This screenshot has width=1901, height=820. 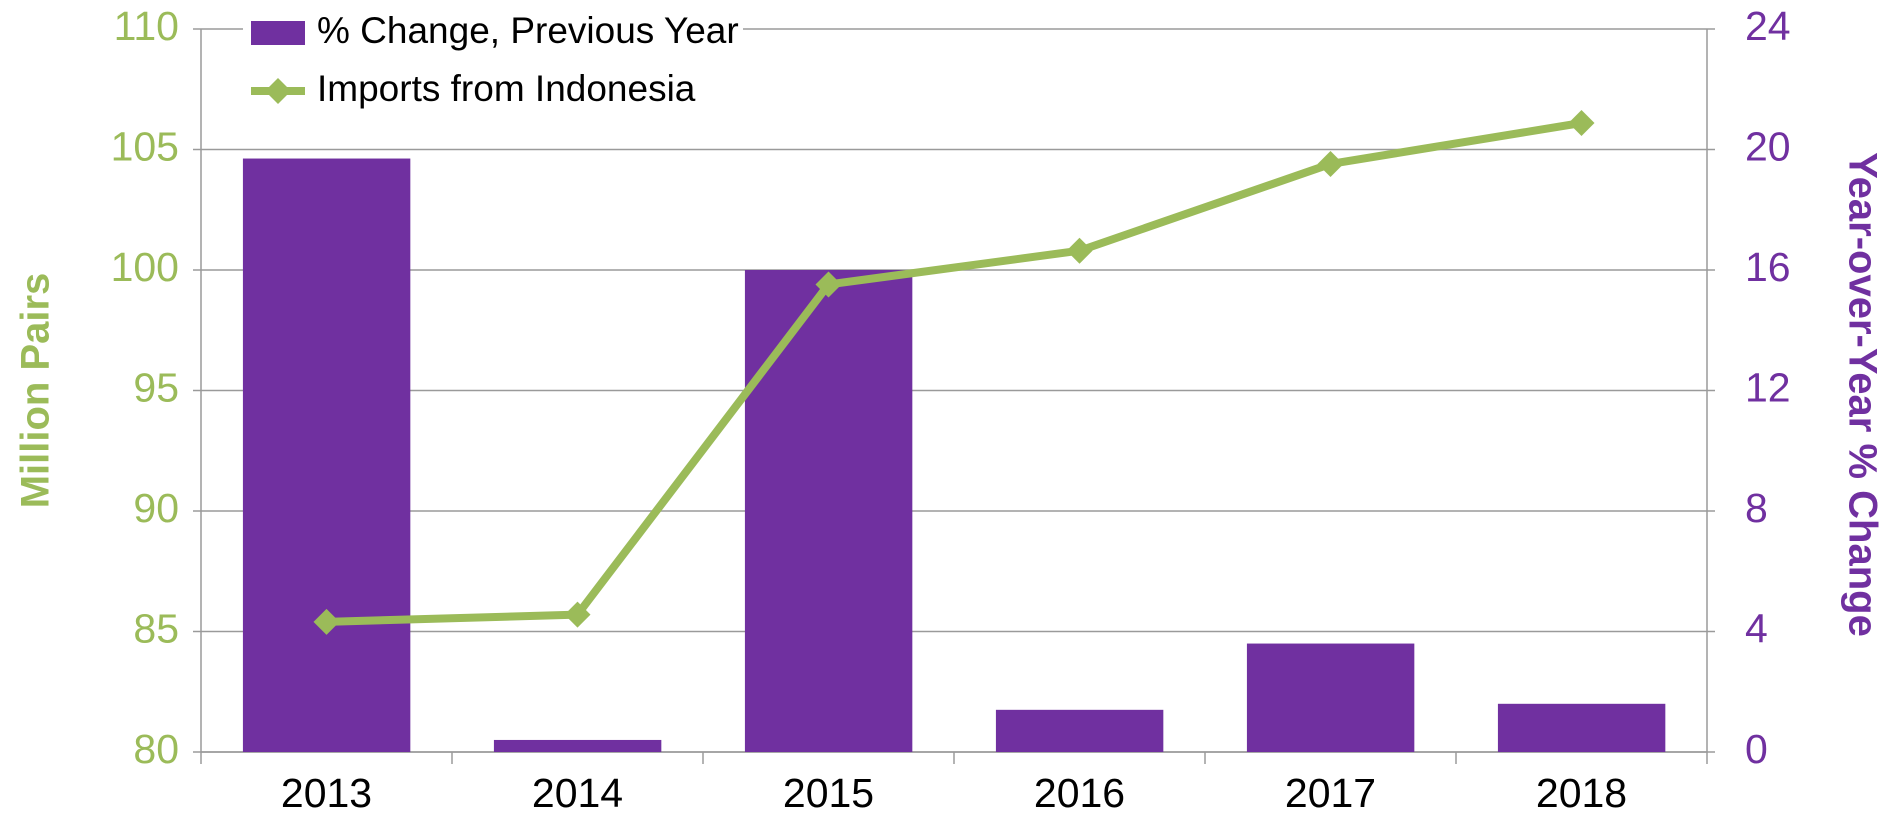 What do you see at coordinates (1756, 749) in the screenshot?
I see `y2-tick-label: 0` at bounding box center [1756, 749].